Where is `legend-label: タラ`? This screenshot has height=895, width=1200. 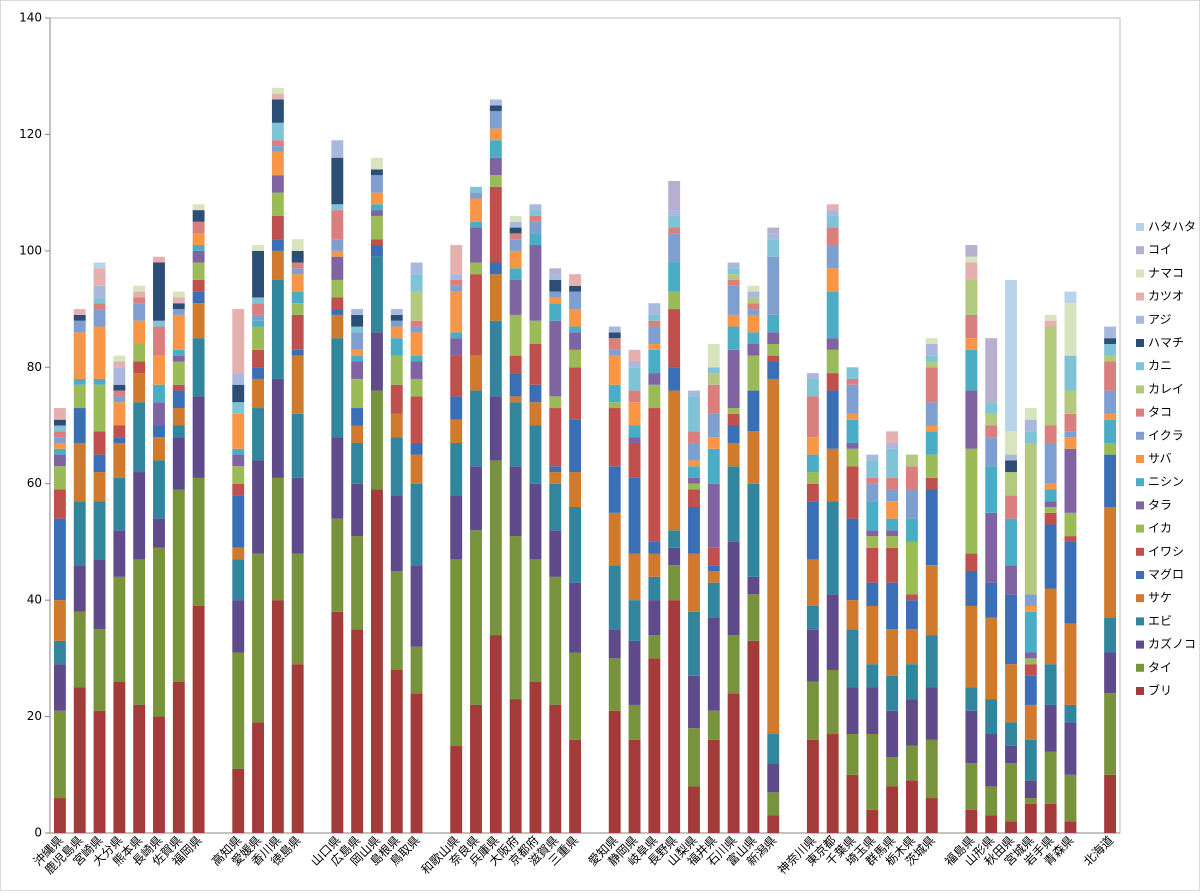
legend-label: タラ is located at coordinates (1160, 505).